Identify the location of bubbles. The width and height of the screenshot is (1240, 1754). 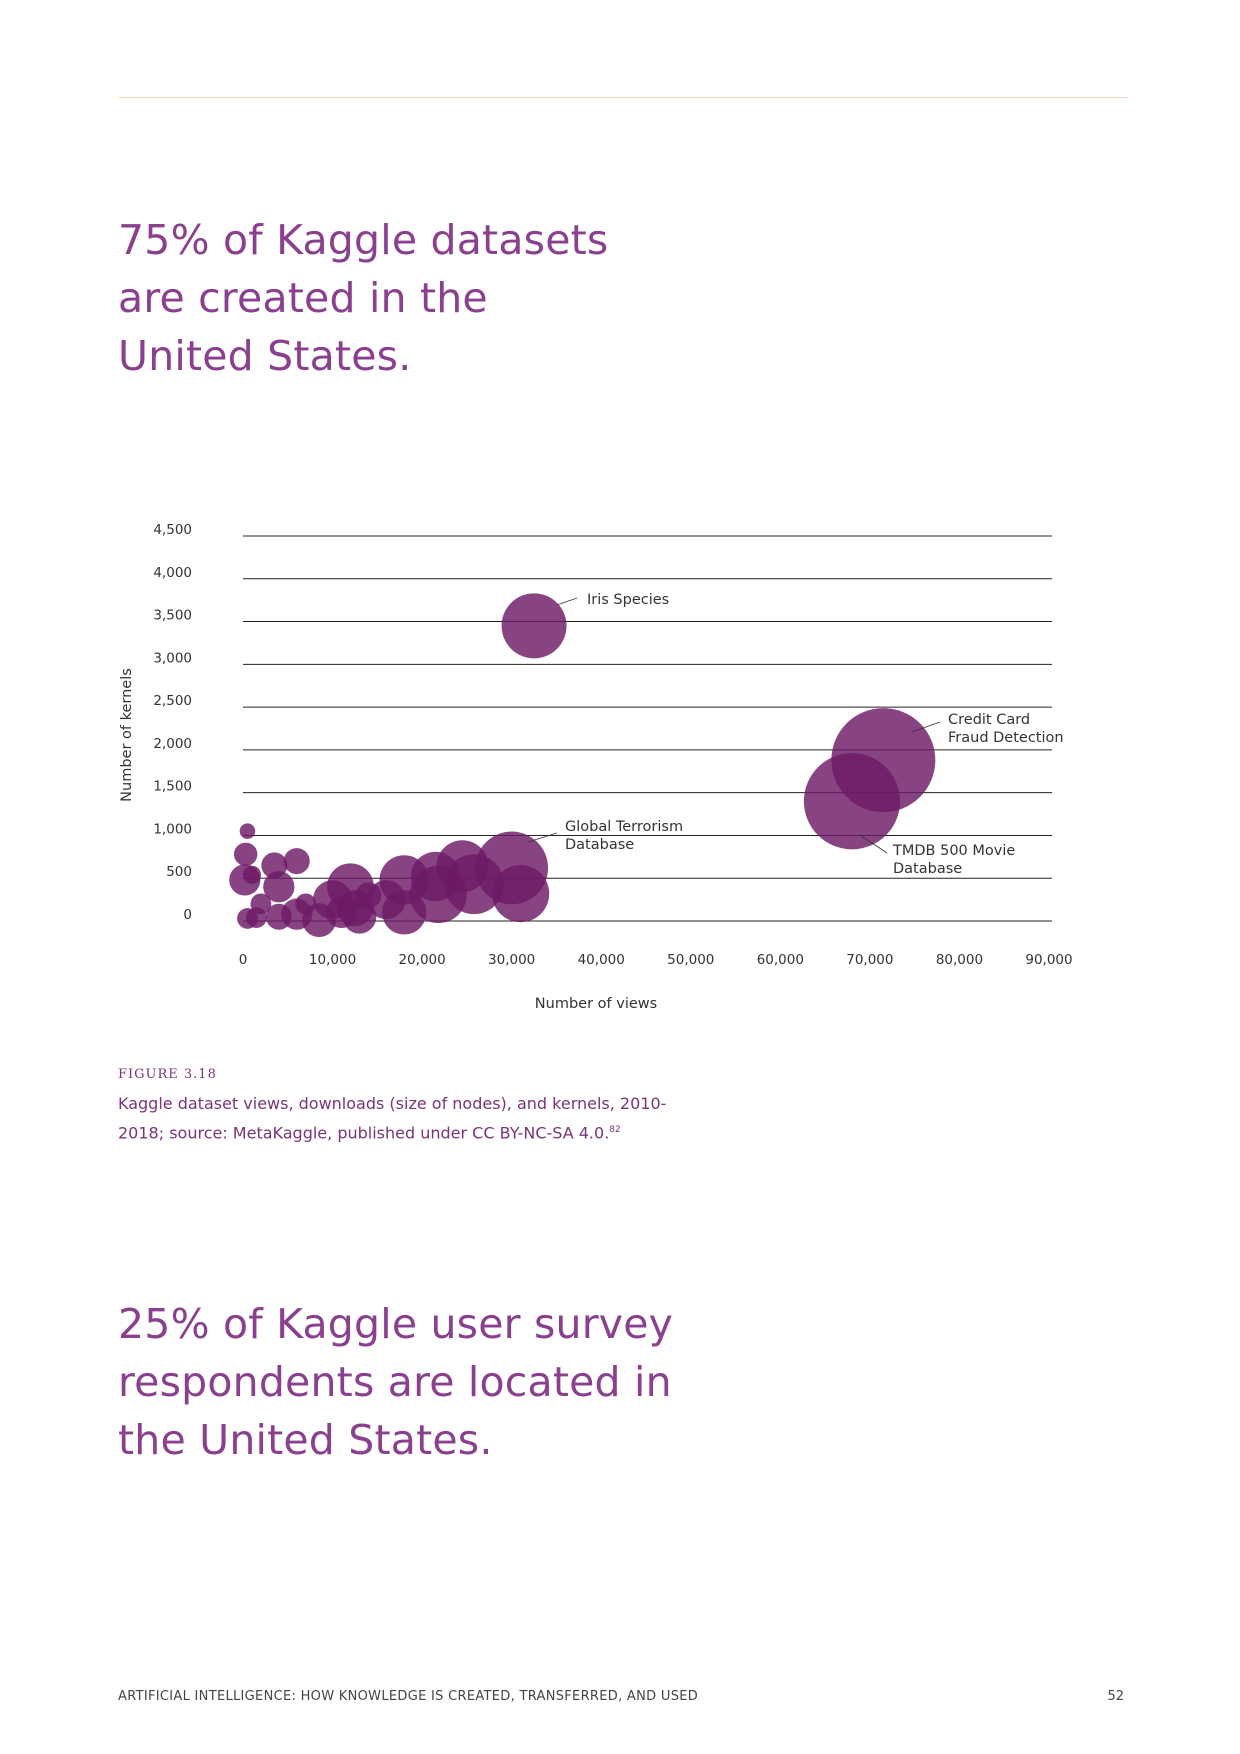
(582, 765).